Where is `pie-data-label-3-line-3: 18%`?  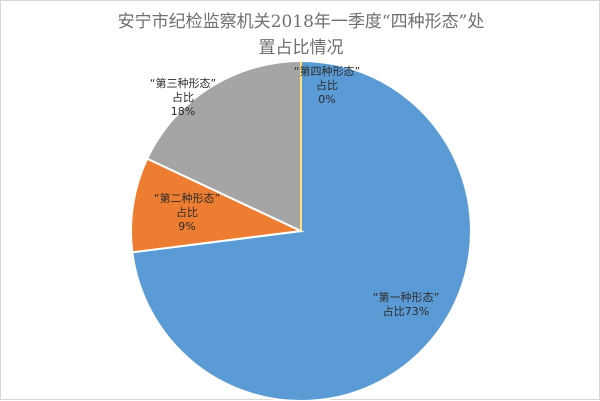
pie-data-label-3-line-3: 18% is located at coordinates (183, 111).